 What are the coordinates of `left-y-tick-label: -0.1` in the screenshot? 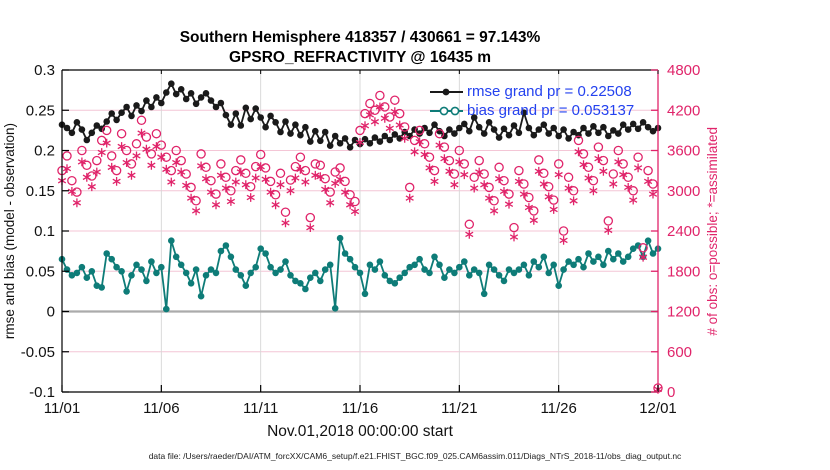 It's located at (42, 392).